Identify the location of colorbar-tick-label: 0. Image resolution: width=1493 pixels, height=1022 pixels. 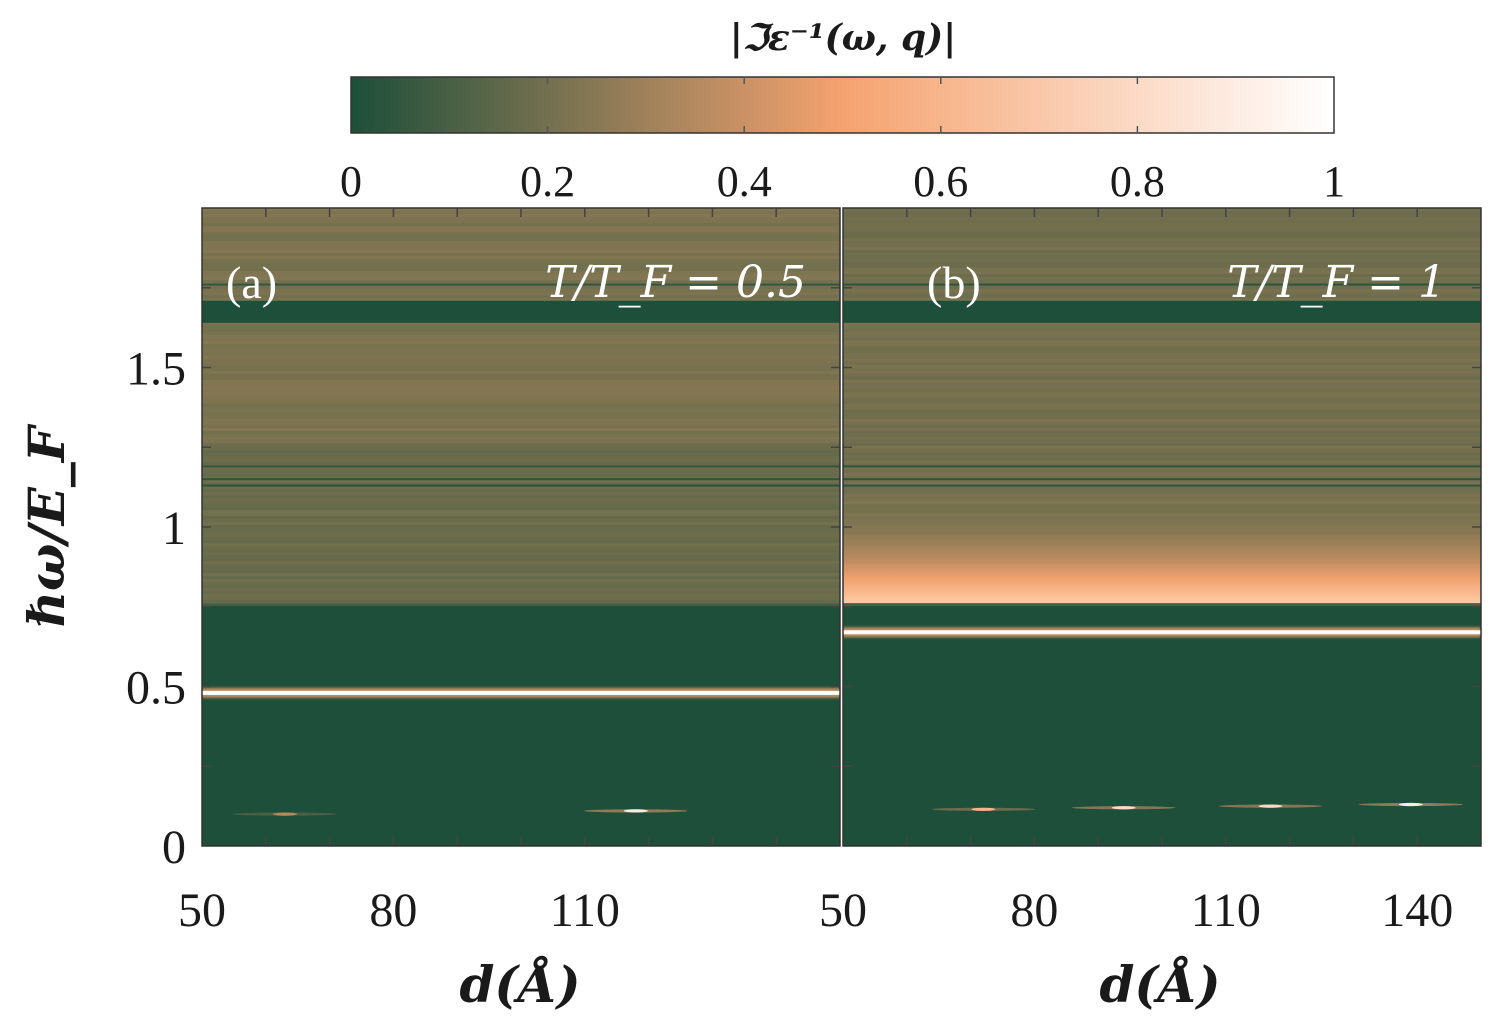
(351, 181).